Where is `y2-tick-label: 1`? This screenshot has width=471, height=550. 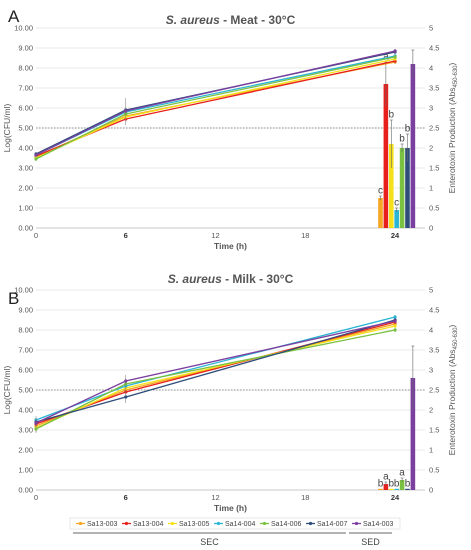
y2-tick-label: 1 is located at coordinates (431, 450).